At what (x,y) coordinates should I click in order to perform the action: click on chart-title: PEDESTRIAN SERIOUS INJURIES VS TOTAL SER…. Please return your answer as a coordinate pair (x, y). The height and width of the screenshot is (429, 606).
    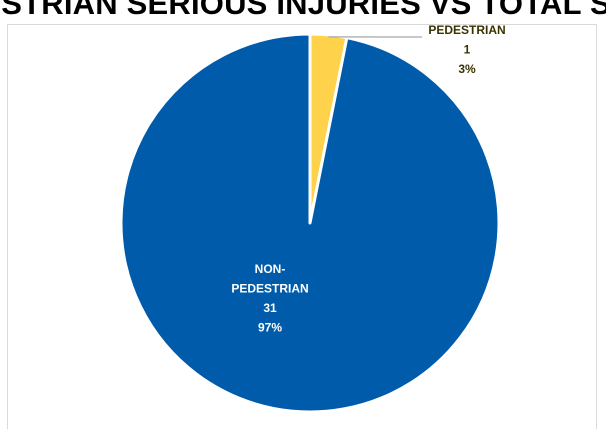
    Looking at the image, I should click on (303, 10).